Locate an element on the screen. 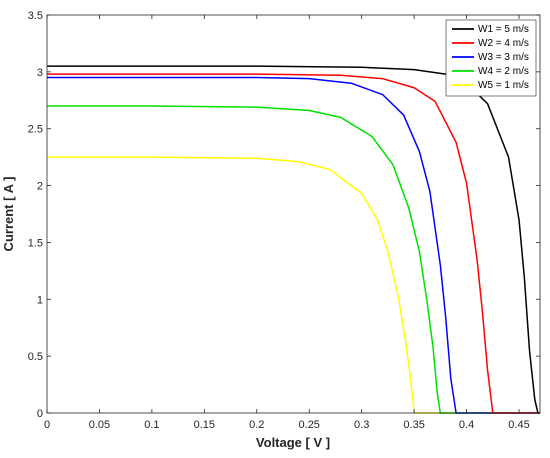 The width and height of the screenshot is (550, 458). y-tick-label: 0 is located at coordinates (40, 414).